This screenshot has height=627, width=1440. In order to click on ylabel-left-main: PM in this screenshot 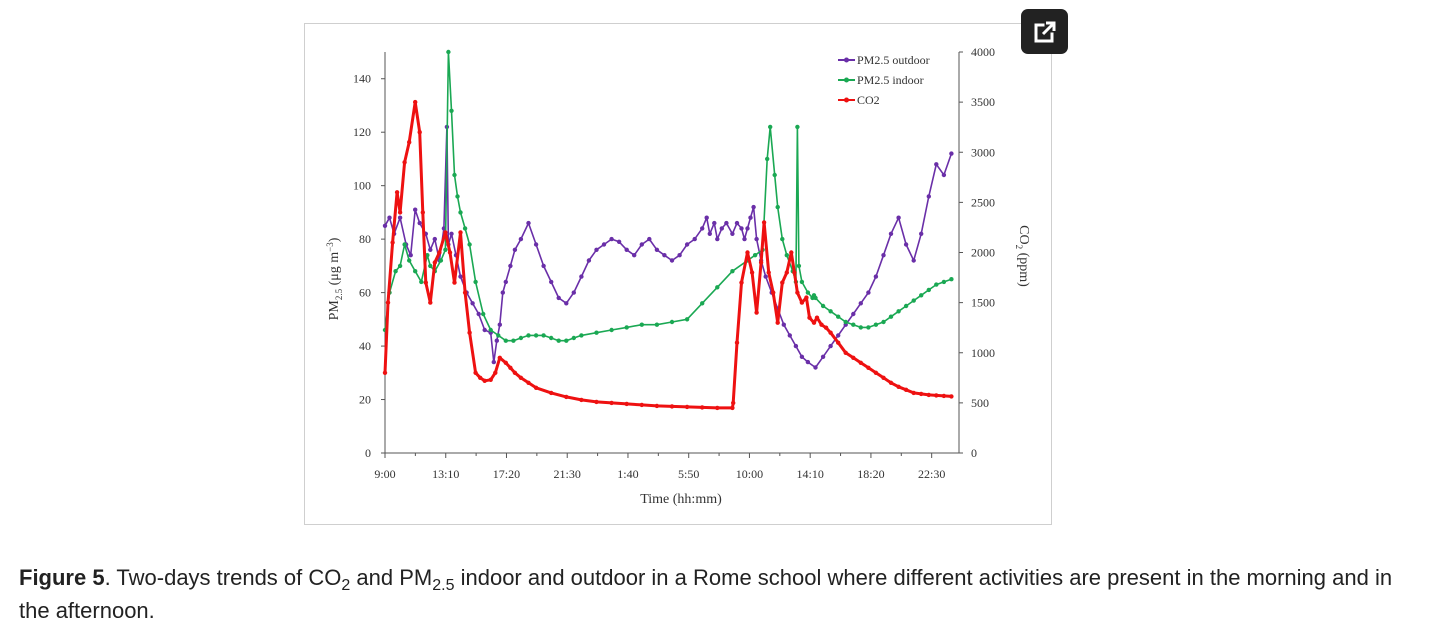, I will do `click(334, 310)`.